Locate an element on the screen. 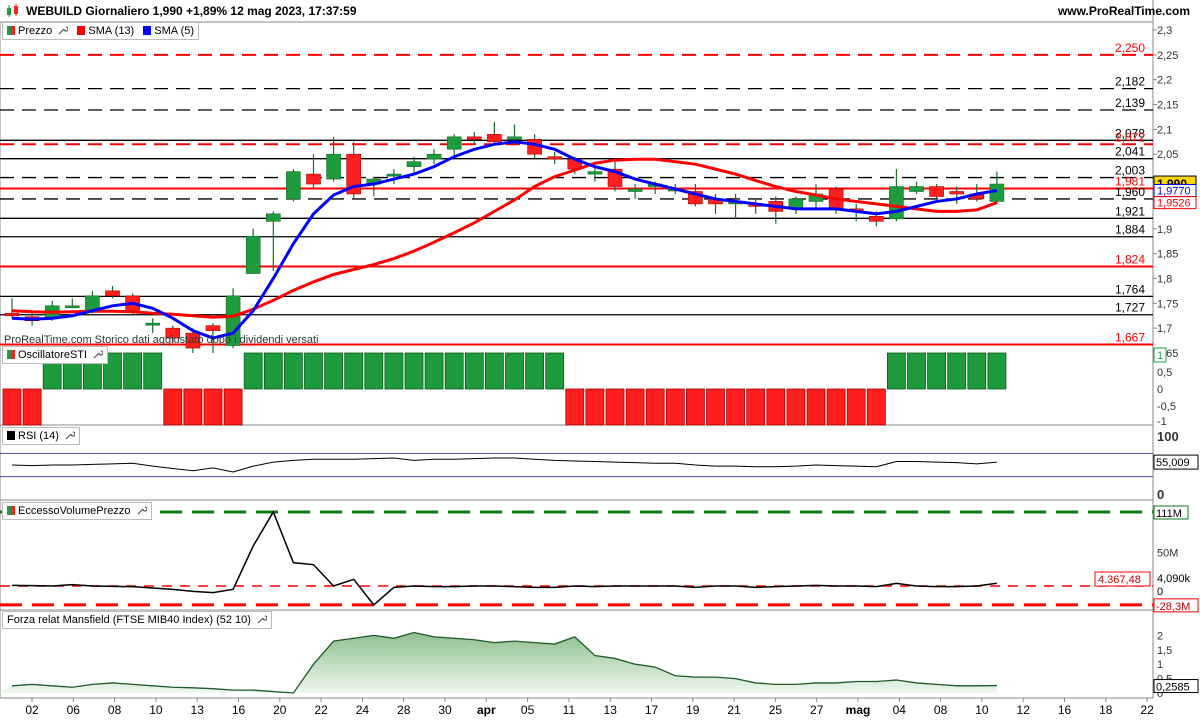 Image resolution: width=1200 pixels, height=720 pixels. level-label: 1,981 is located at coordinates (1130, 182).